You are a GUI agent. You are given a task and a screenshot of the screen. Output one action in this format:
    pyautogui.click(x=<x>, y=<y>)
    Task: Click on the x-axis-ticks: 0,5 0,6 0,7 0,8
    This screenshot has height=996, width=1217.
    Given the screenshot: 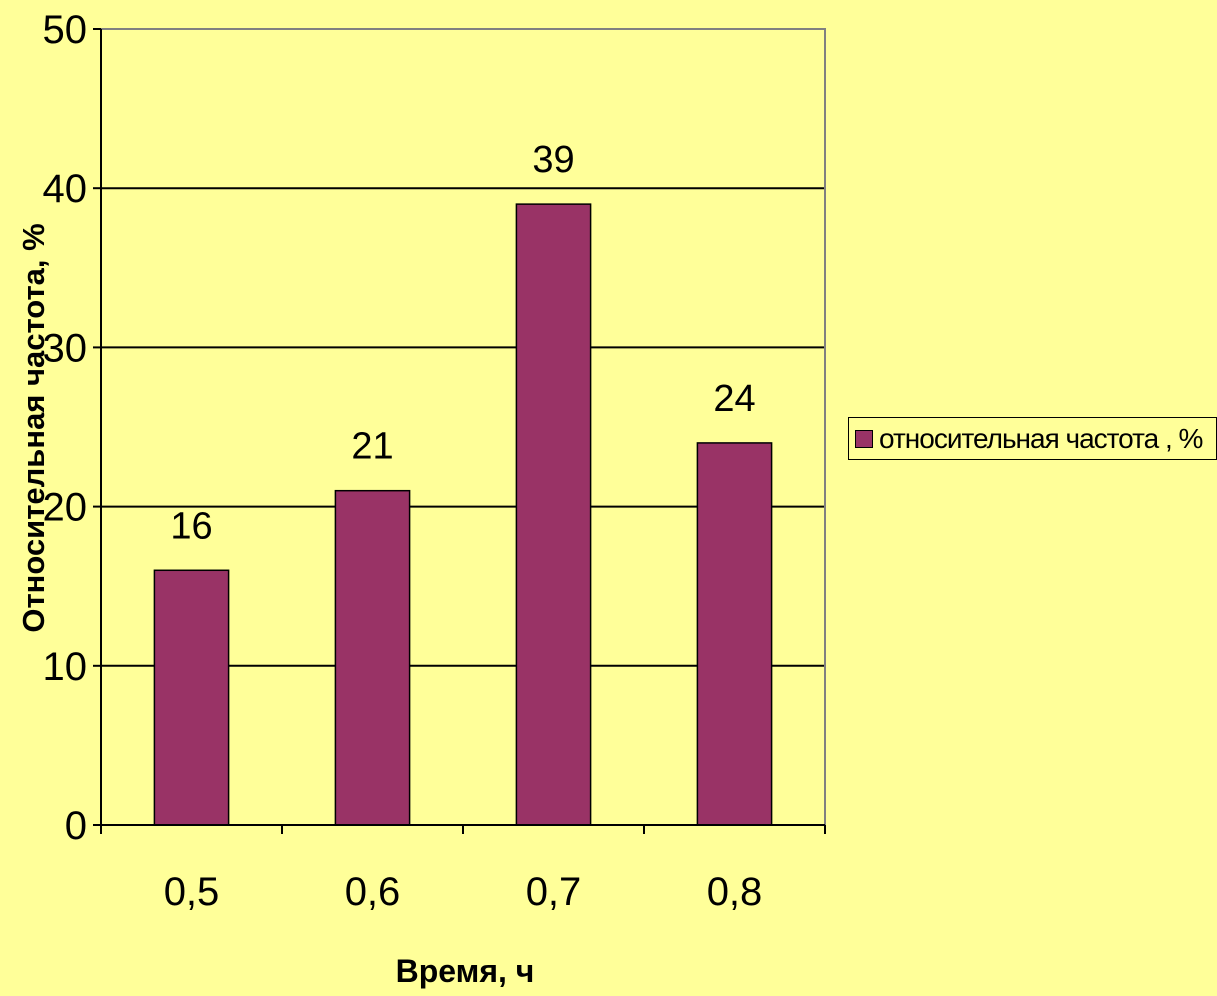 What is the action you would take?
    pyautogui.click(x=463, y=869)
    